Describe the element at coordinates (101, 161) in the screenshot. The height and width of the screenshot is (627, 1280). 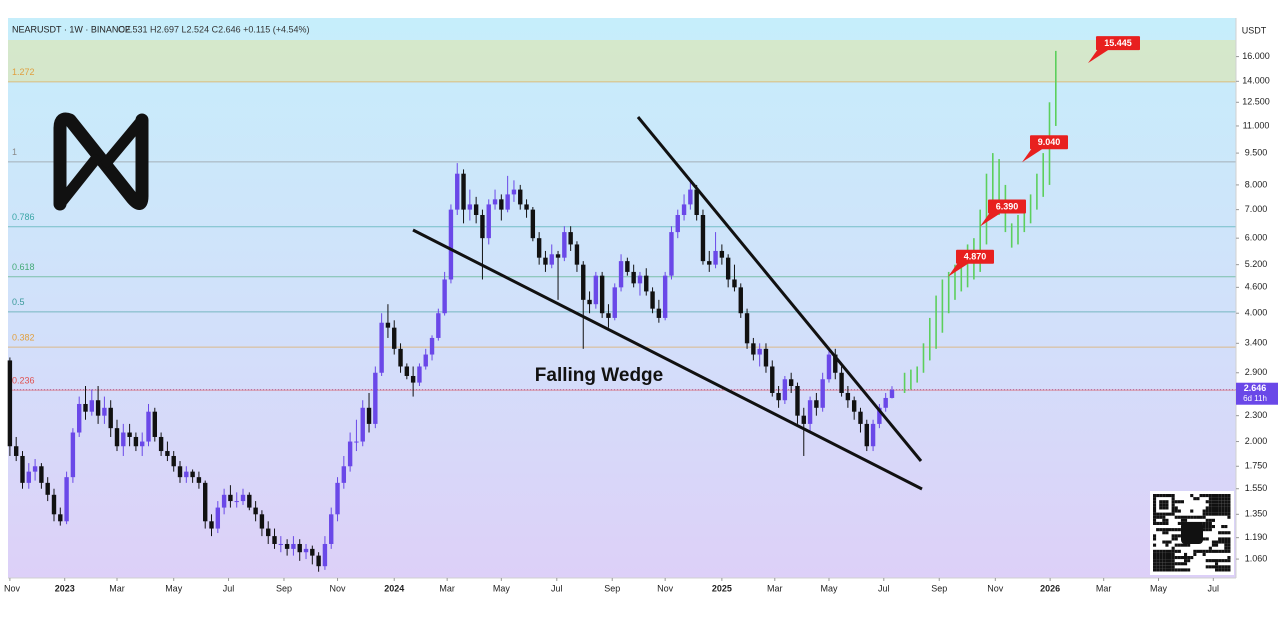
I see `near-logo` at that location.